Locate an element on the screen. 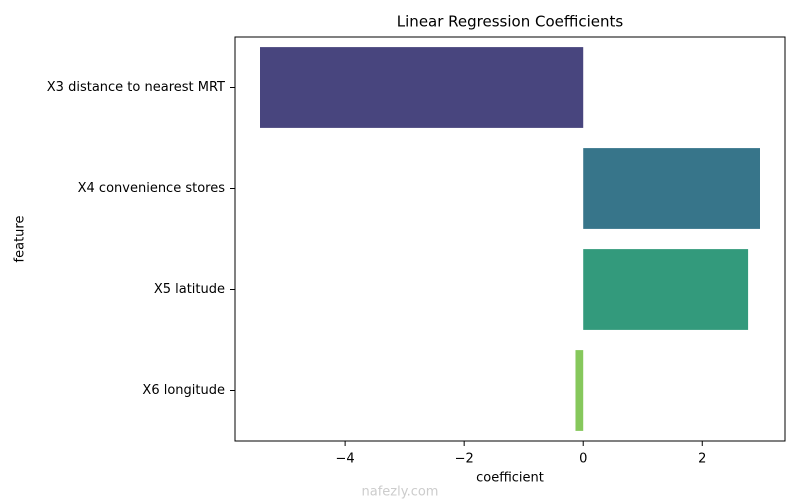  x-tick-label: −4 is located at coordinates (345, 459).